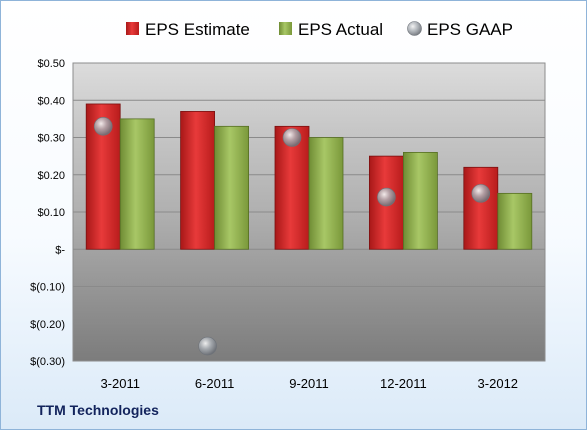  I want to click on x-tick-label: 3-2011, so click(120, 383).